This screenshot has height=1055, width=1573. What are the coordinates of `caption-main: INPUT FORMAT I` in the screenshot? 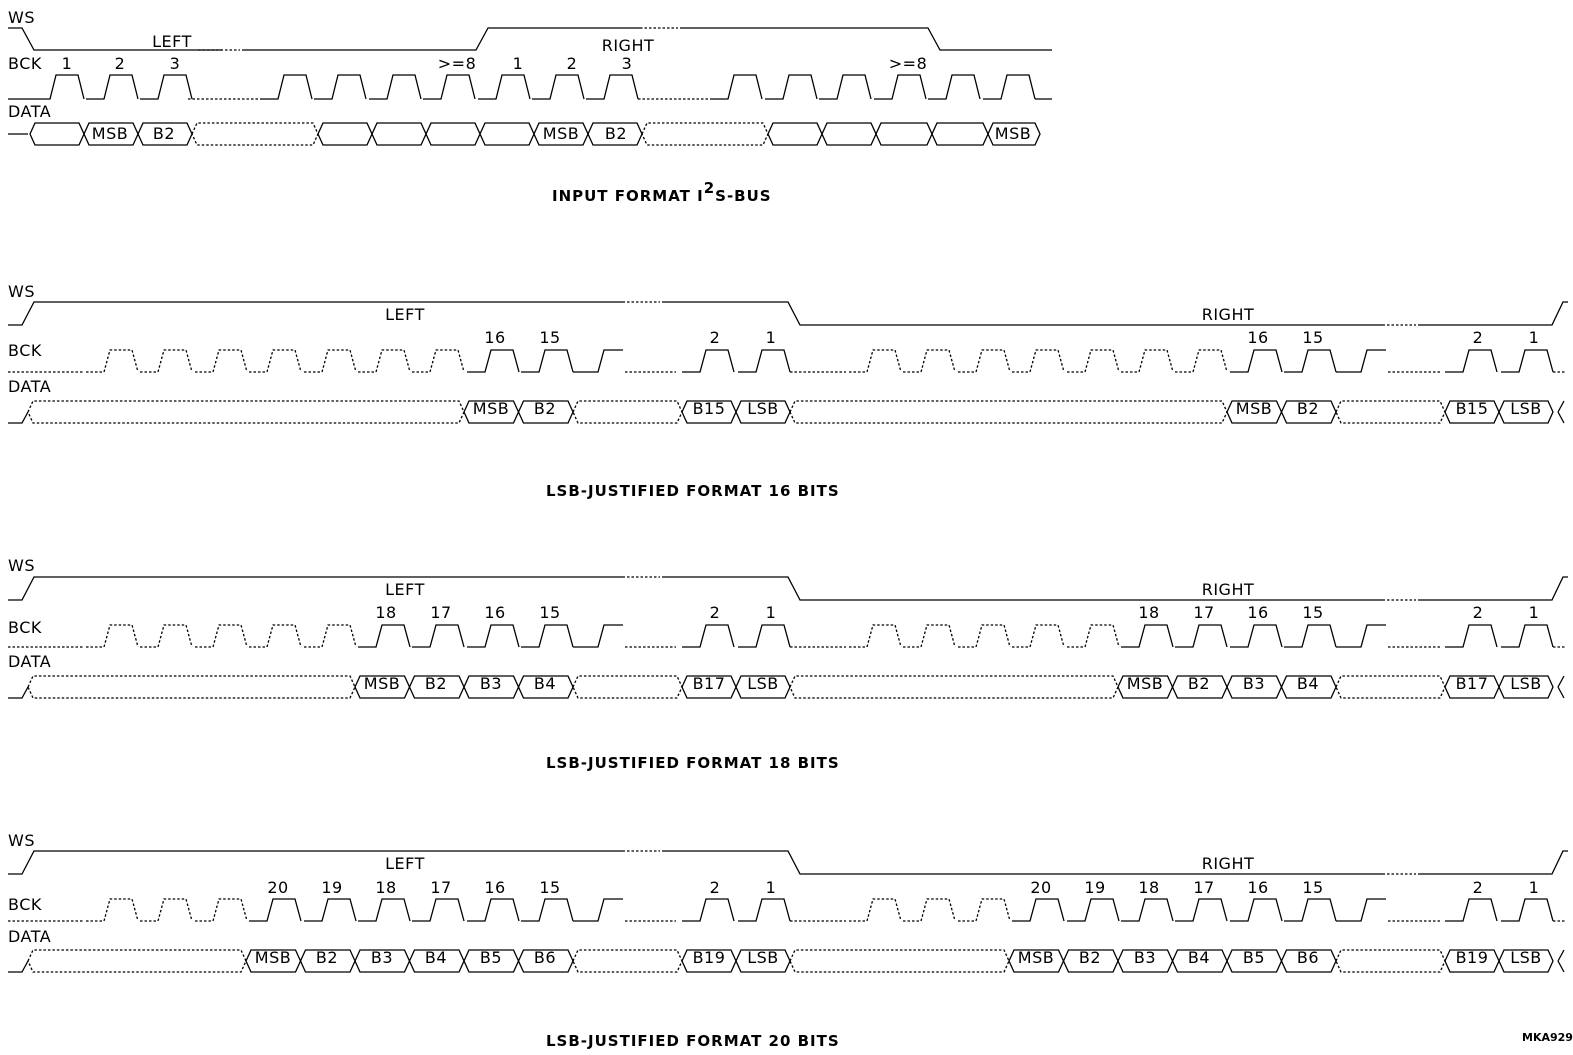 It's located at (628, 196).